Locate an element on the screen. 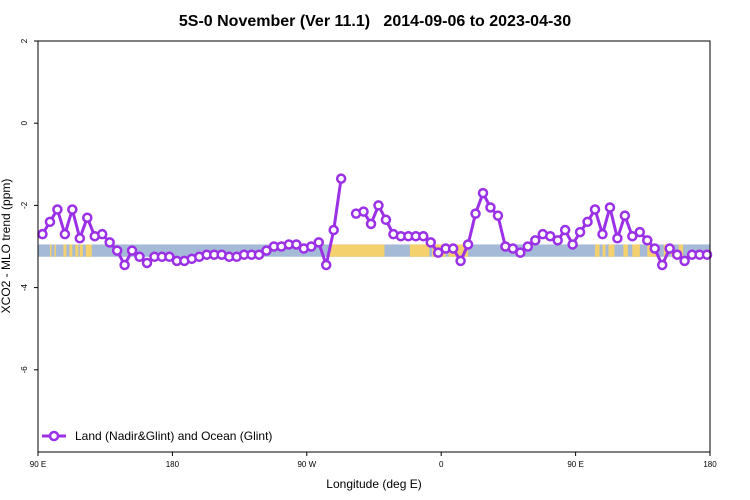 The width and height of the screenshot is (750, 500). y-tick-label: 0 is located at coordinates (24, 122).